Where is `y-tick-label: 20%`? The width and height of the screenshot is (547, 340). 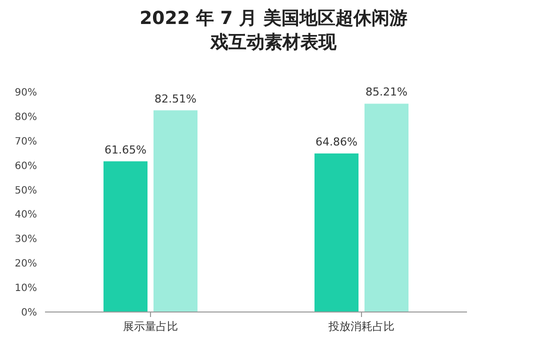
y-tick-label: 20% is located at coordinates (25, 264).